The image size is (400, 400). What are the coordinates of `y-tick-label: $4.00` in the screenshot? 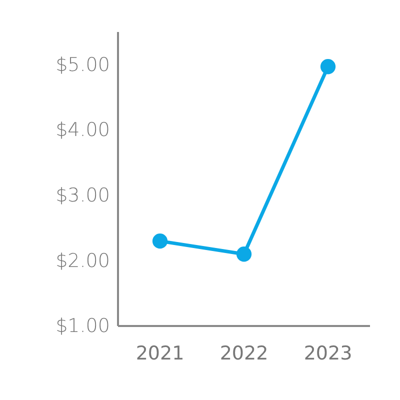 It's located at (83, 130).